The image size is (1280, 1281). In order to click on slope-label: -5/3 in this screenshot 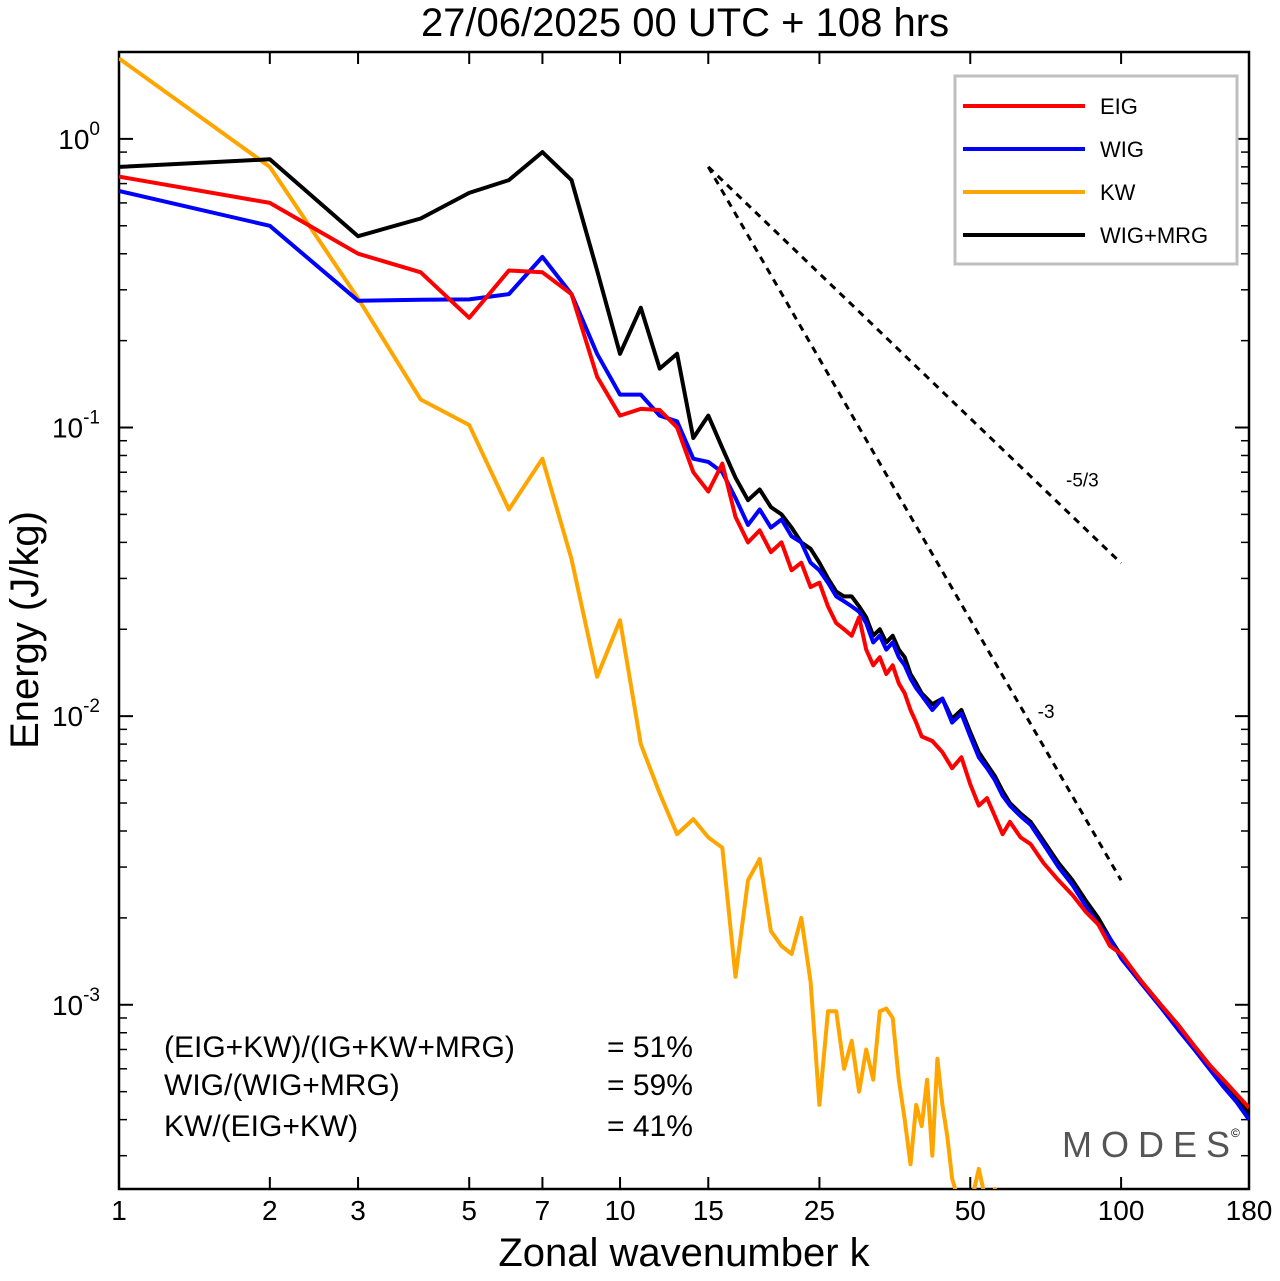, I will do `click(1082, 481)`.